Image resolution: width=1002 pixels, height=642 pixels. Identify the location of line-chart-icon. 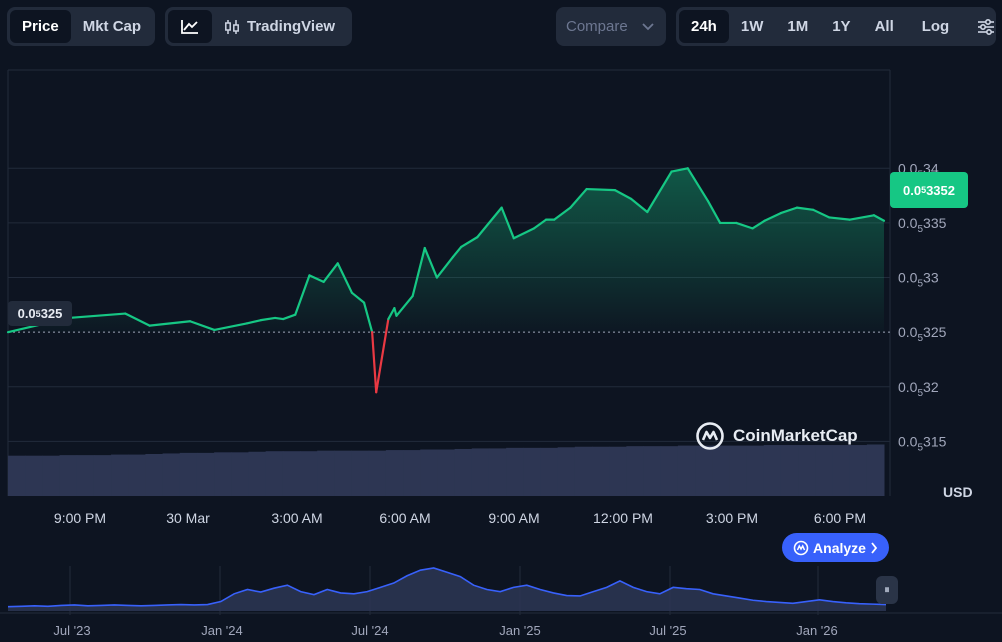
(189, 26).